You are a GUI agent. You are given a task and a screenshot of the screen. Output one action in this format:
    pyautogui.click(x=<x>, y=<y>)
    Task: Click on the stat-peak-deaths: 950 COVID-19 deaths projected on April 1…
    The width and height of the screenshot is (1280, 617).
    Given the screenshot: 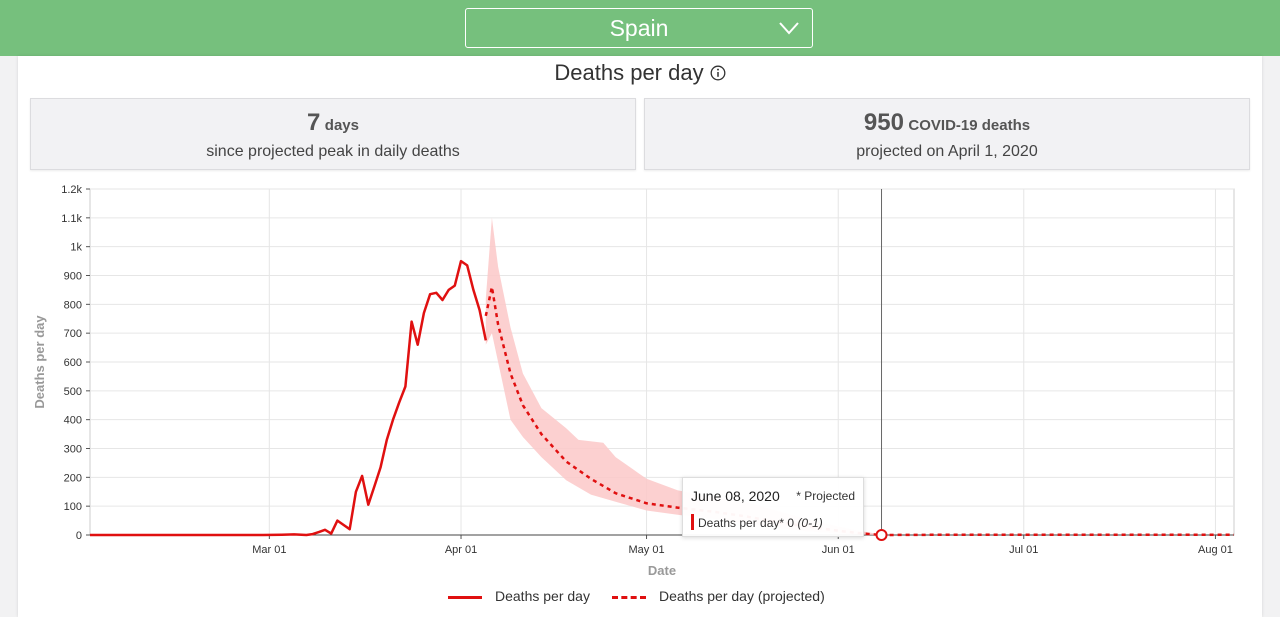 What is the action you would take?
    pyautogui.click(x=947, y=134)
    